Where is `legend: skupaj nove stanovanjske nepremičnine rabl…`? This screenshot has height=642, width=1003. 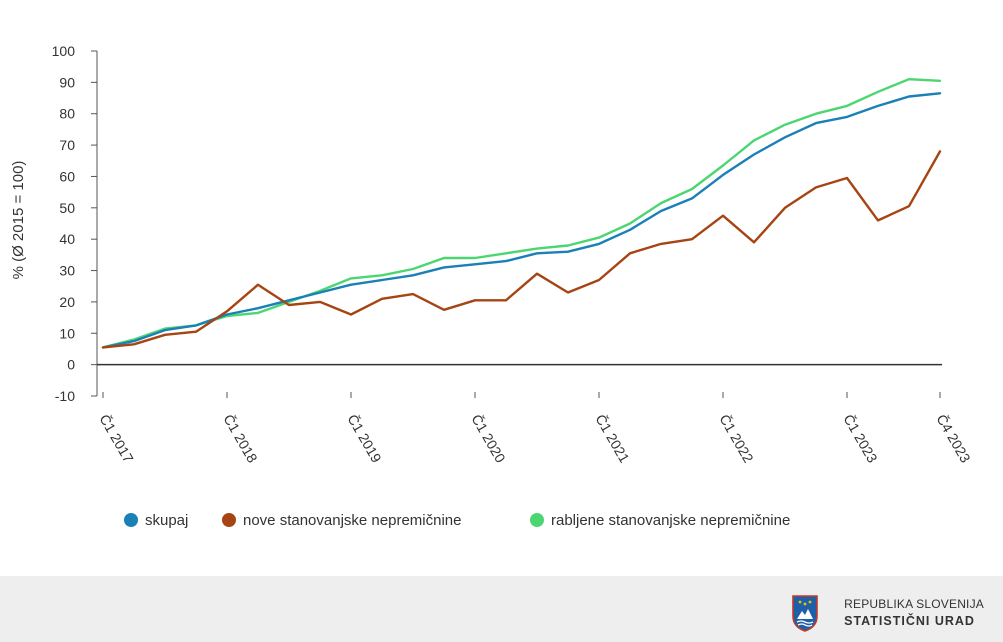 legend: skupaj nove stanovanjske nepremičnine rabl… is located at coordinates (457, 520).